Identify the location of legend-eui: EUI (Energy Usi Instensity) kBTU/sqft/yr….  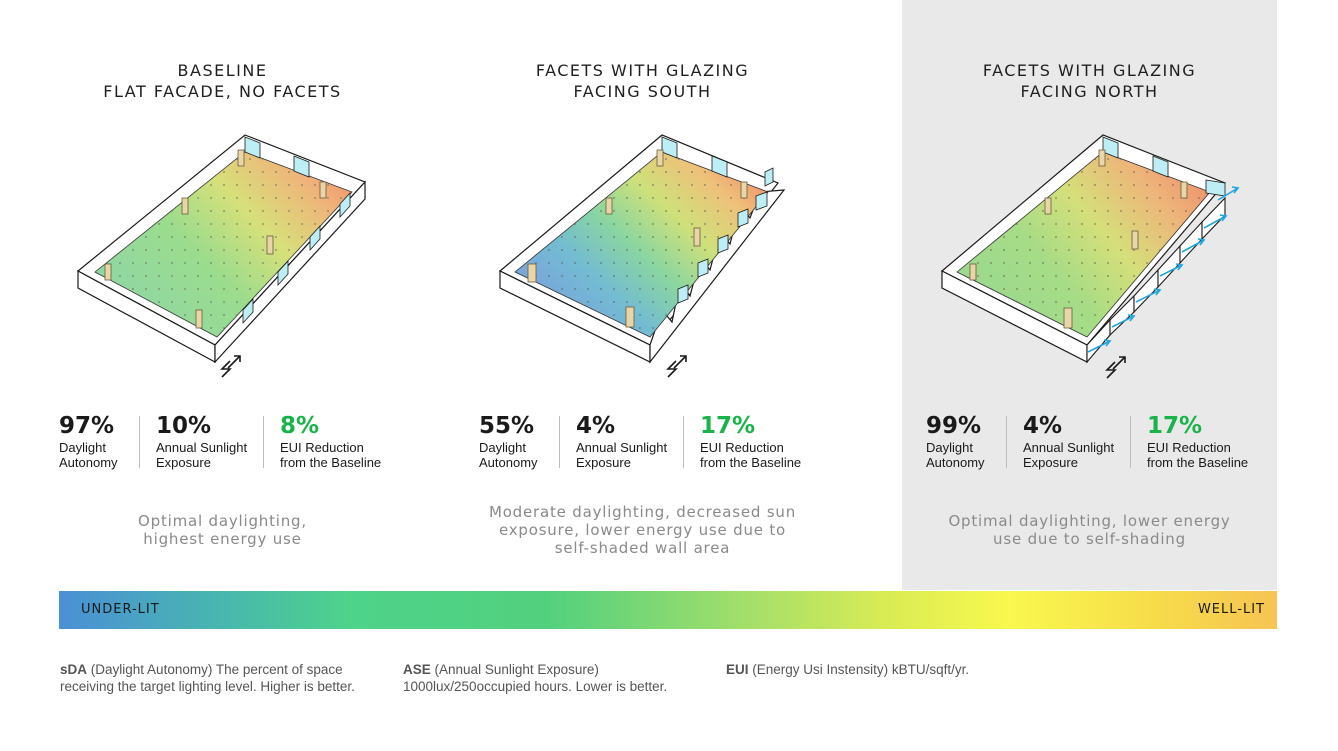
(848, 669).